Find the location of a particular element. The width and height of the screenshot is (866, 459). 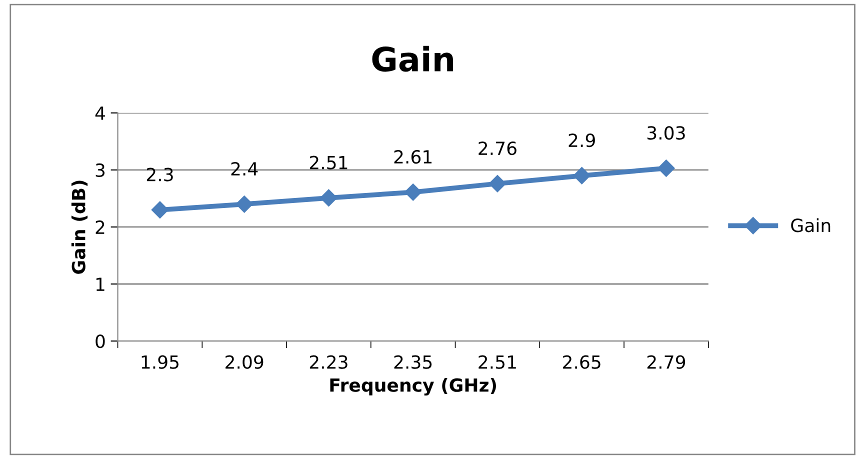

y-tick-label: 0 is located at coordinates (100, 341).